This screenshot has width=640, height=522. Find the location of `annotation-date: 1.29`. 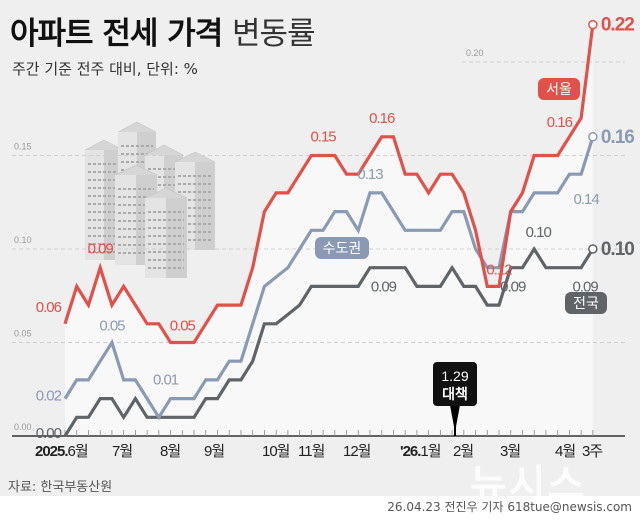

annotation-date: 1.29 is located at coordinates (454, 376).